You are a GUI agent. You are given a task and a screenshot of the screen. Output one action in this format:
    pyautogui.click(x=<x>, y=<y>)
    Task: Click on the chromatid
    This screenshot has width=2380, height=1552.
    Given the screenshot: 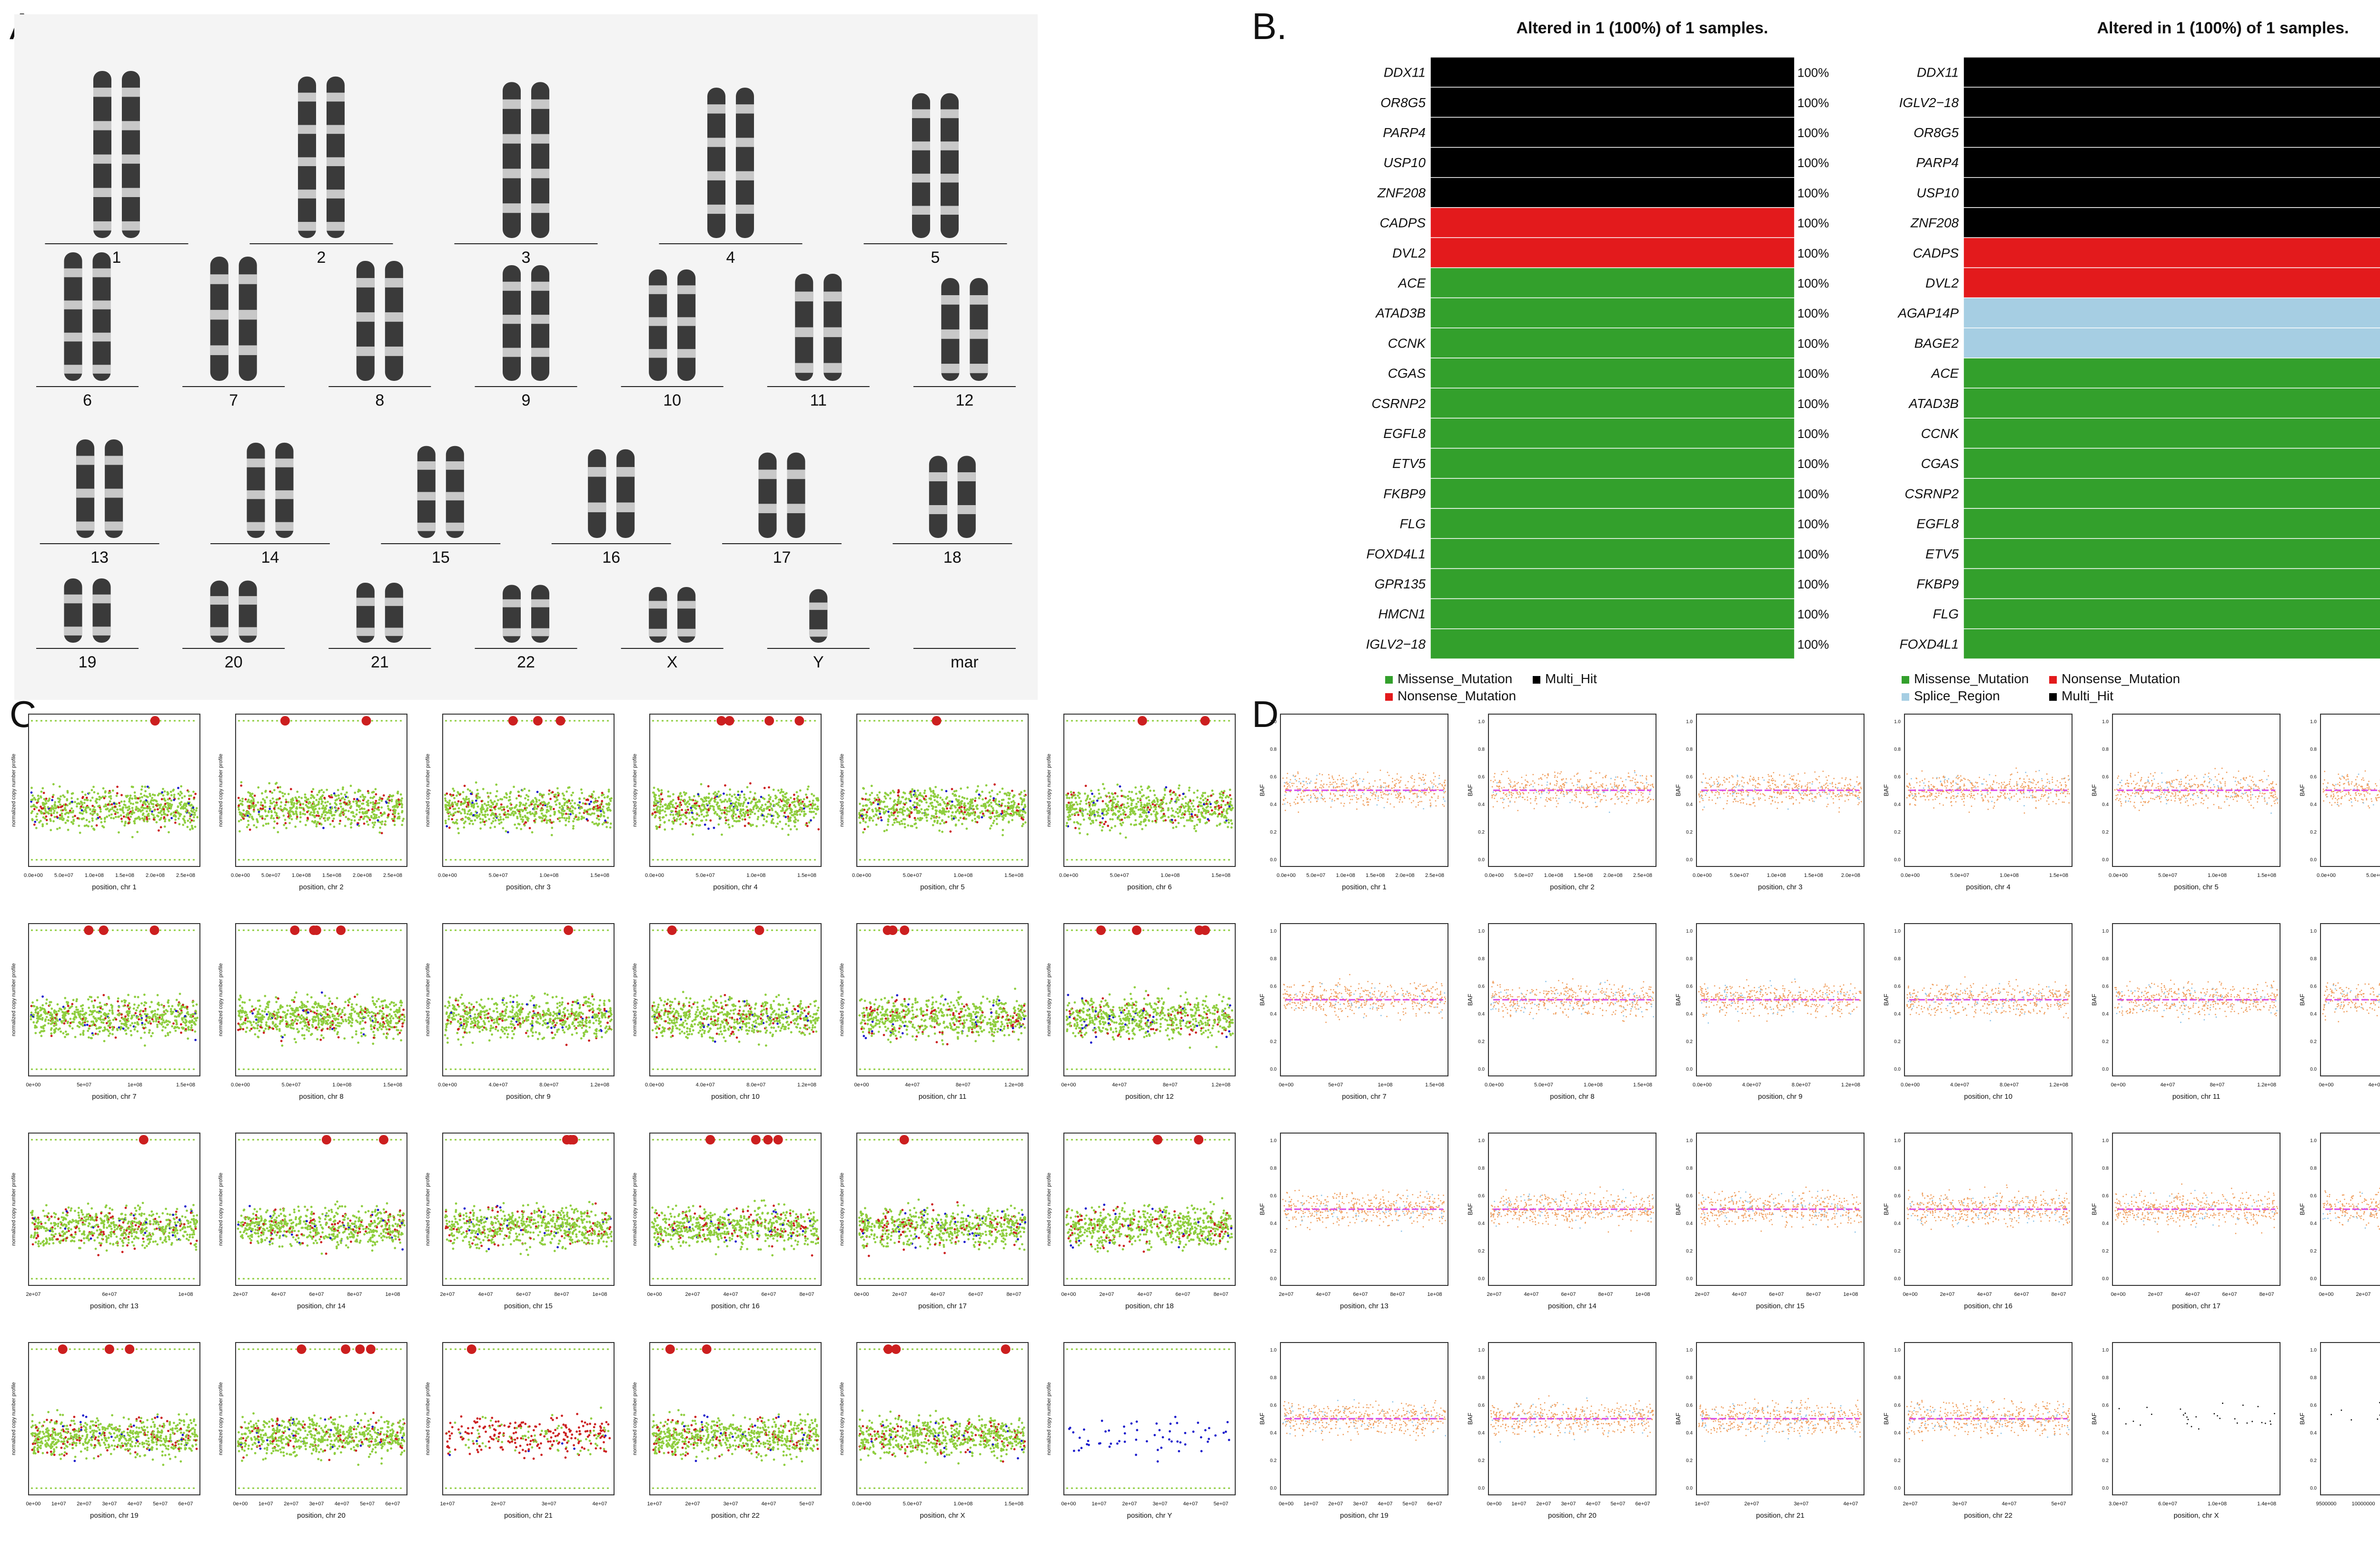 What is the action you would take?
    pyautogui.click(x=625, y=493)
    